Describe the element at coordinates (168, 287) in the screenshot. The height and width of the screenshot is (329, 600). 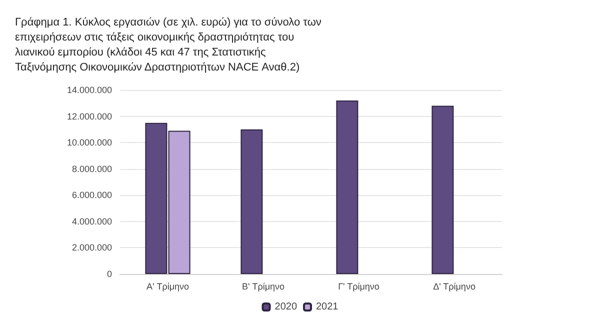
I see `x-tick-label: A' Τρίμηνο` at that location.